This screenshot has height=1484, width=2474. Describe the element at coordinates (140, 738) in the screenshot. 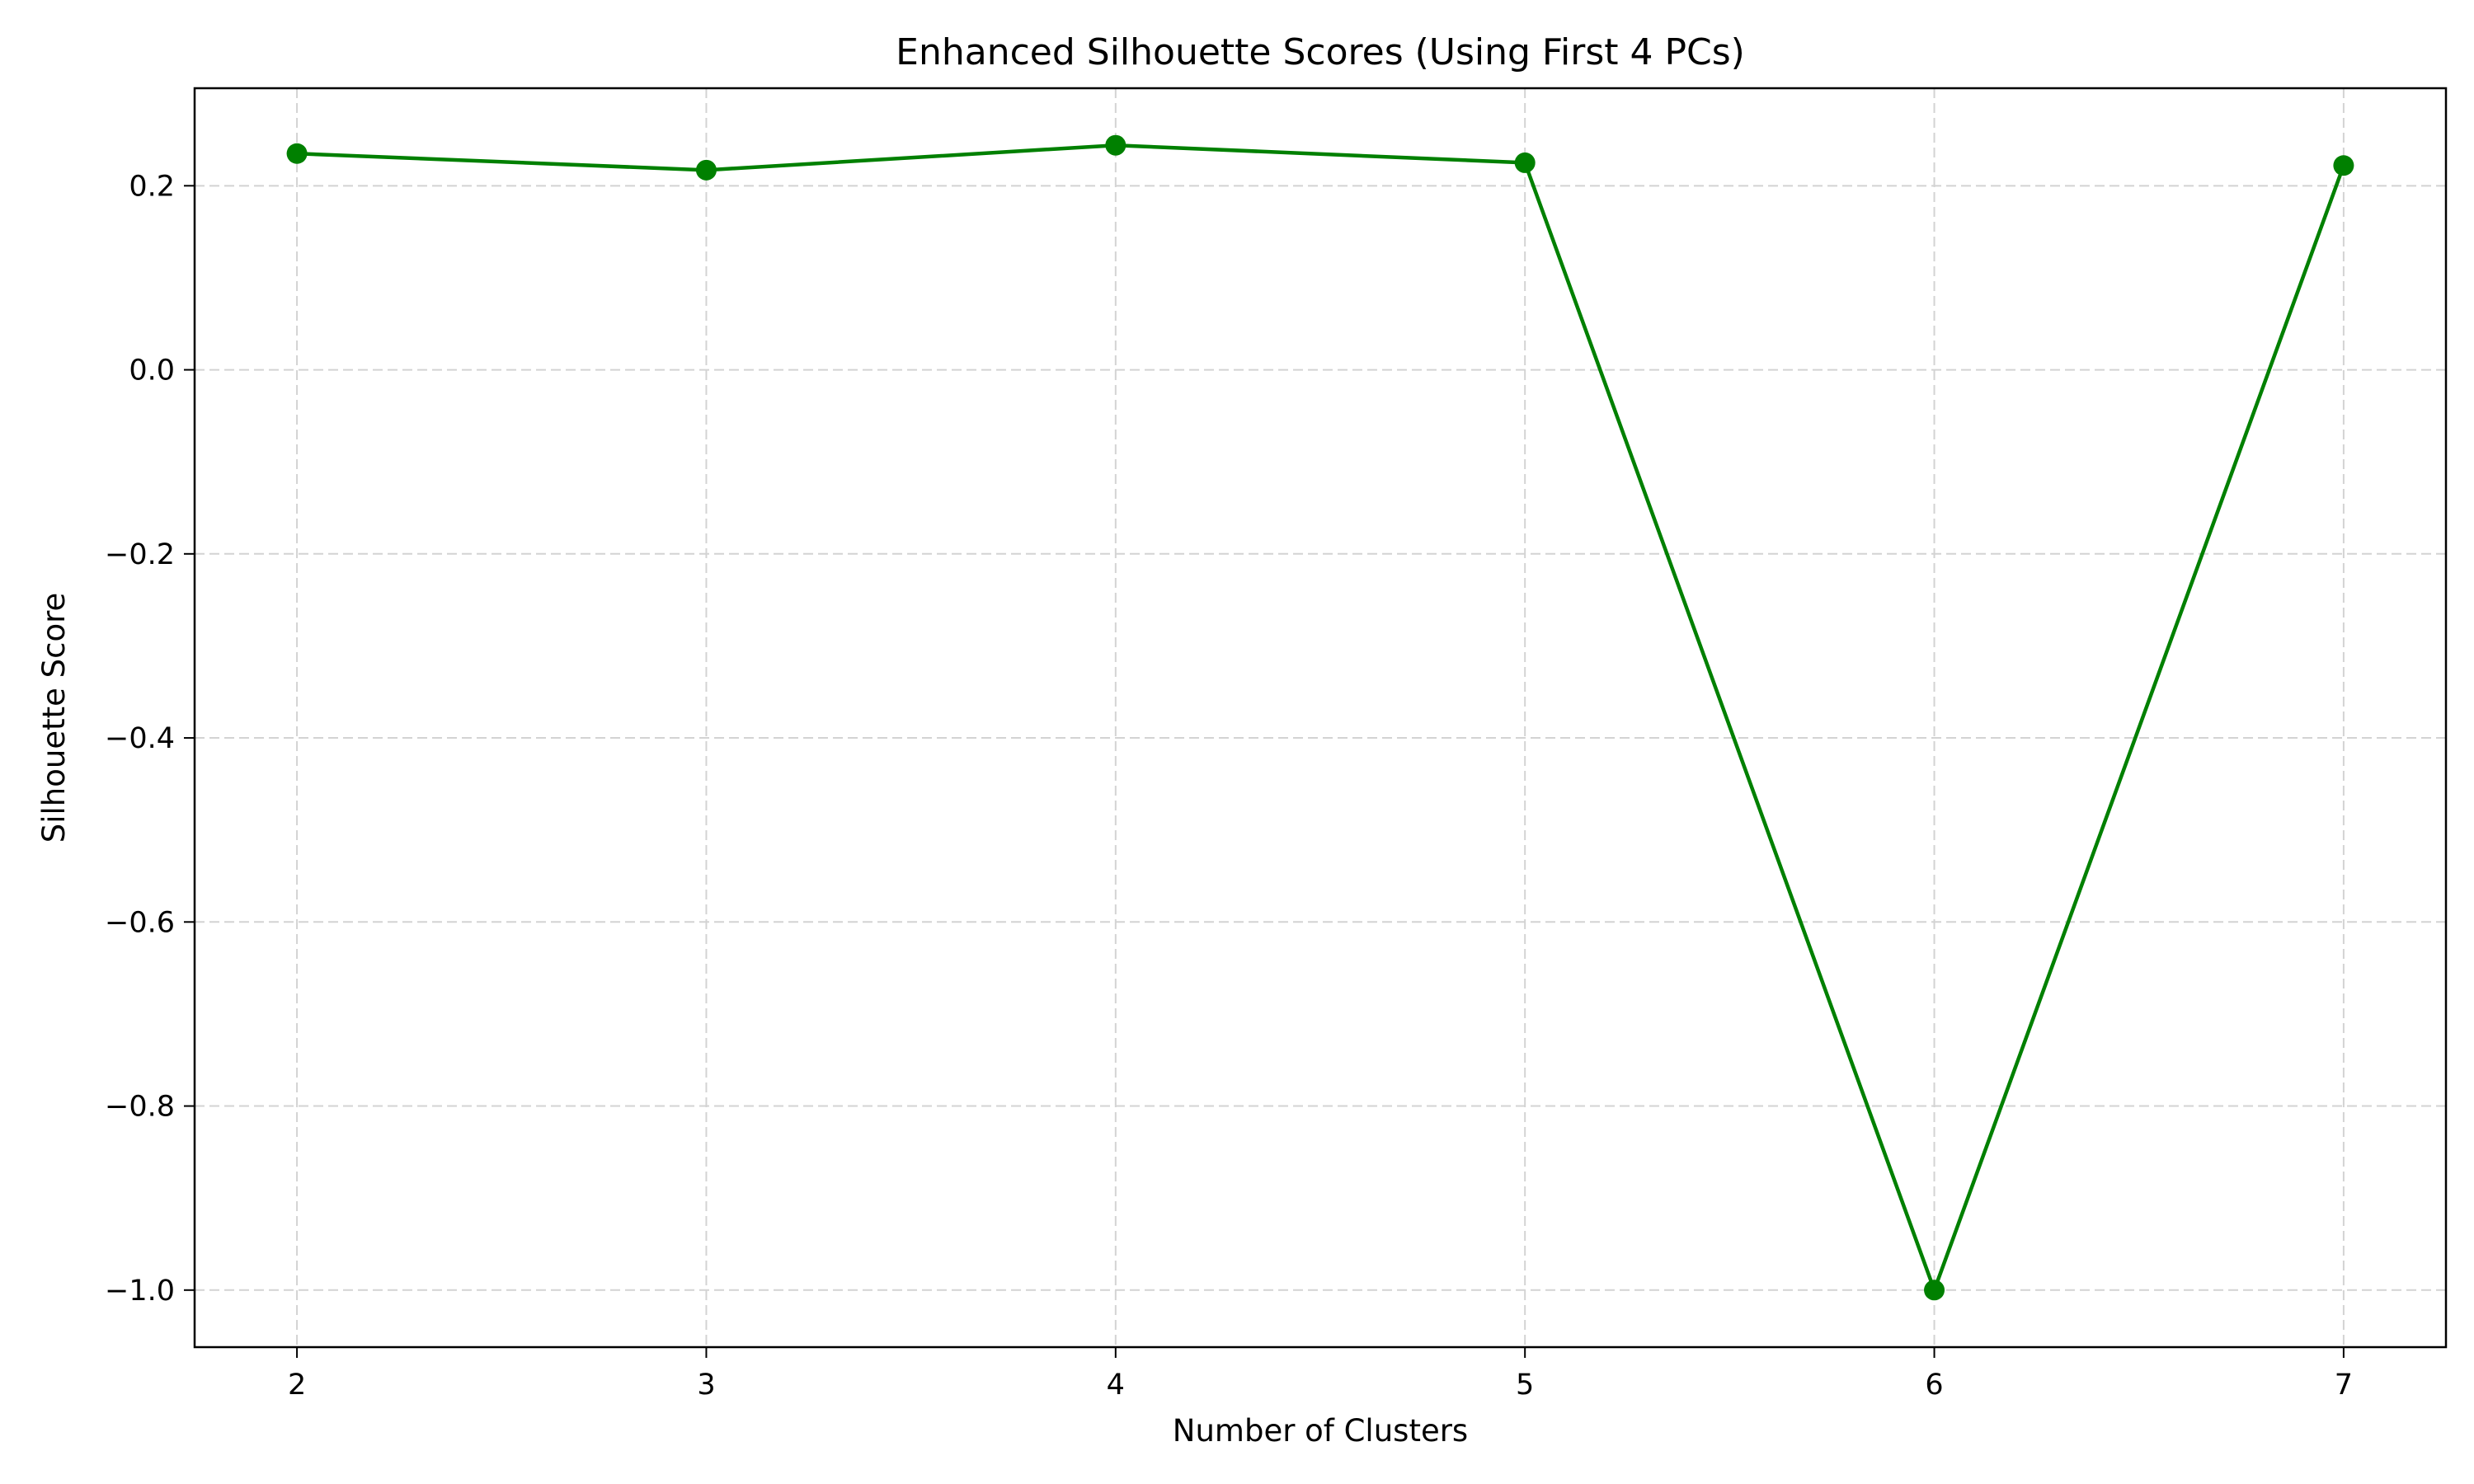

I see `y-tick-label-3: −0.4` at that location.